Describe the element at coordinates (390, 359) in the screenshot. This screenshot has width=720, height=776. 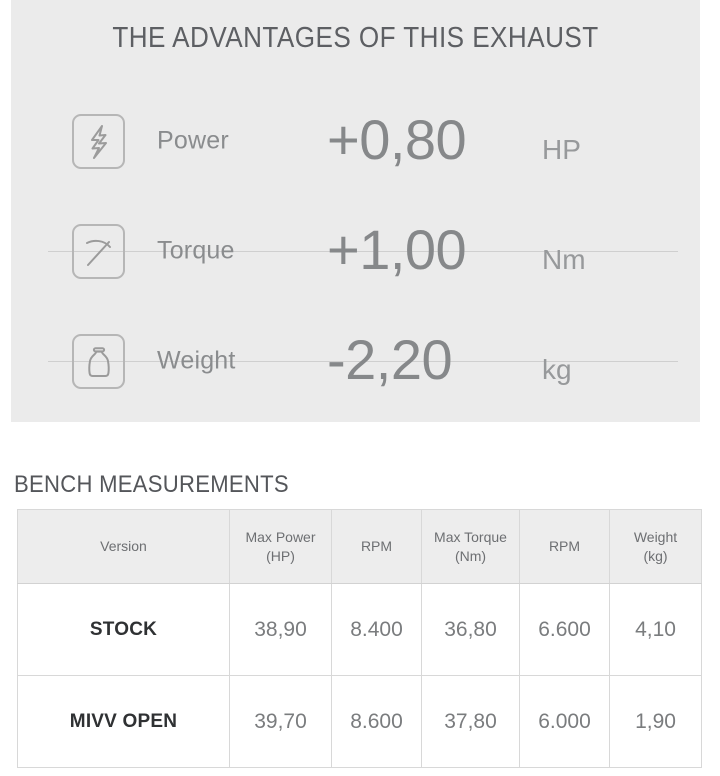
I see `advantage-value-weight: -2,20` at that location.